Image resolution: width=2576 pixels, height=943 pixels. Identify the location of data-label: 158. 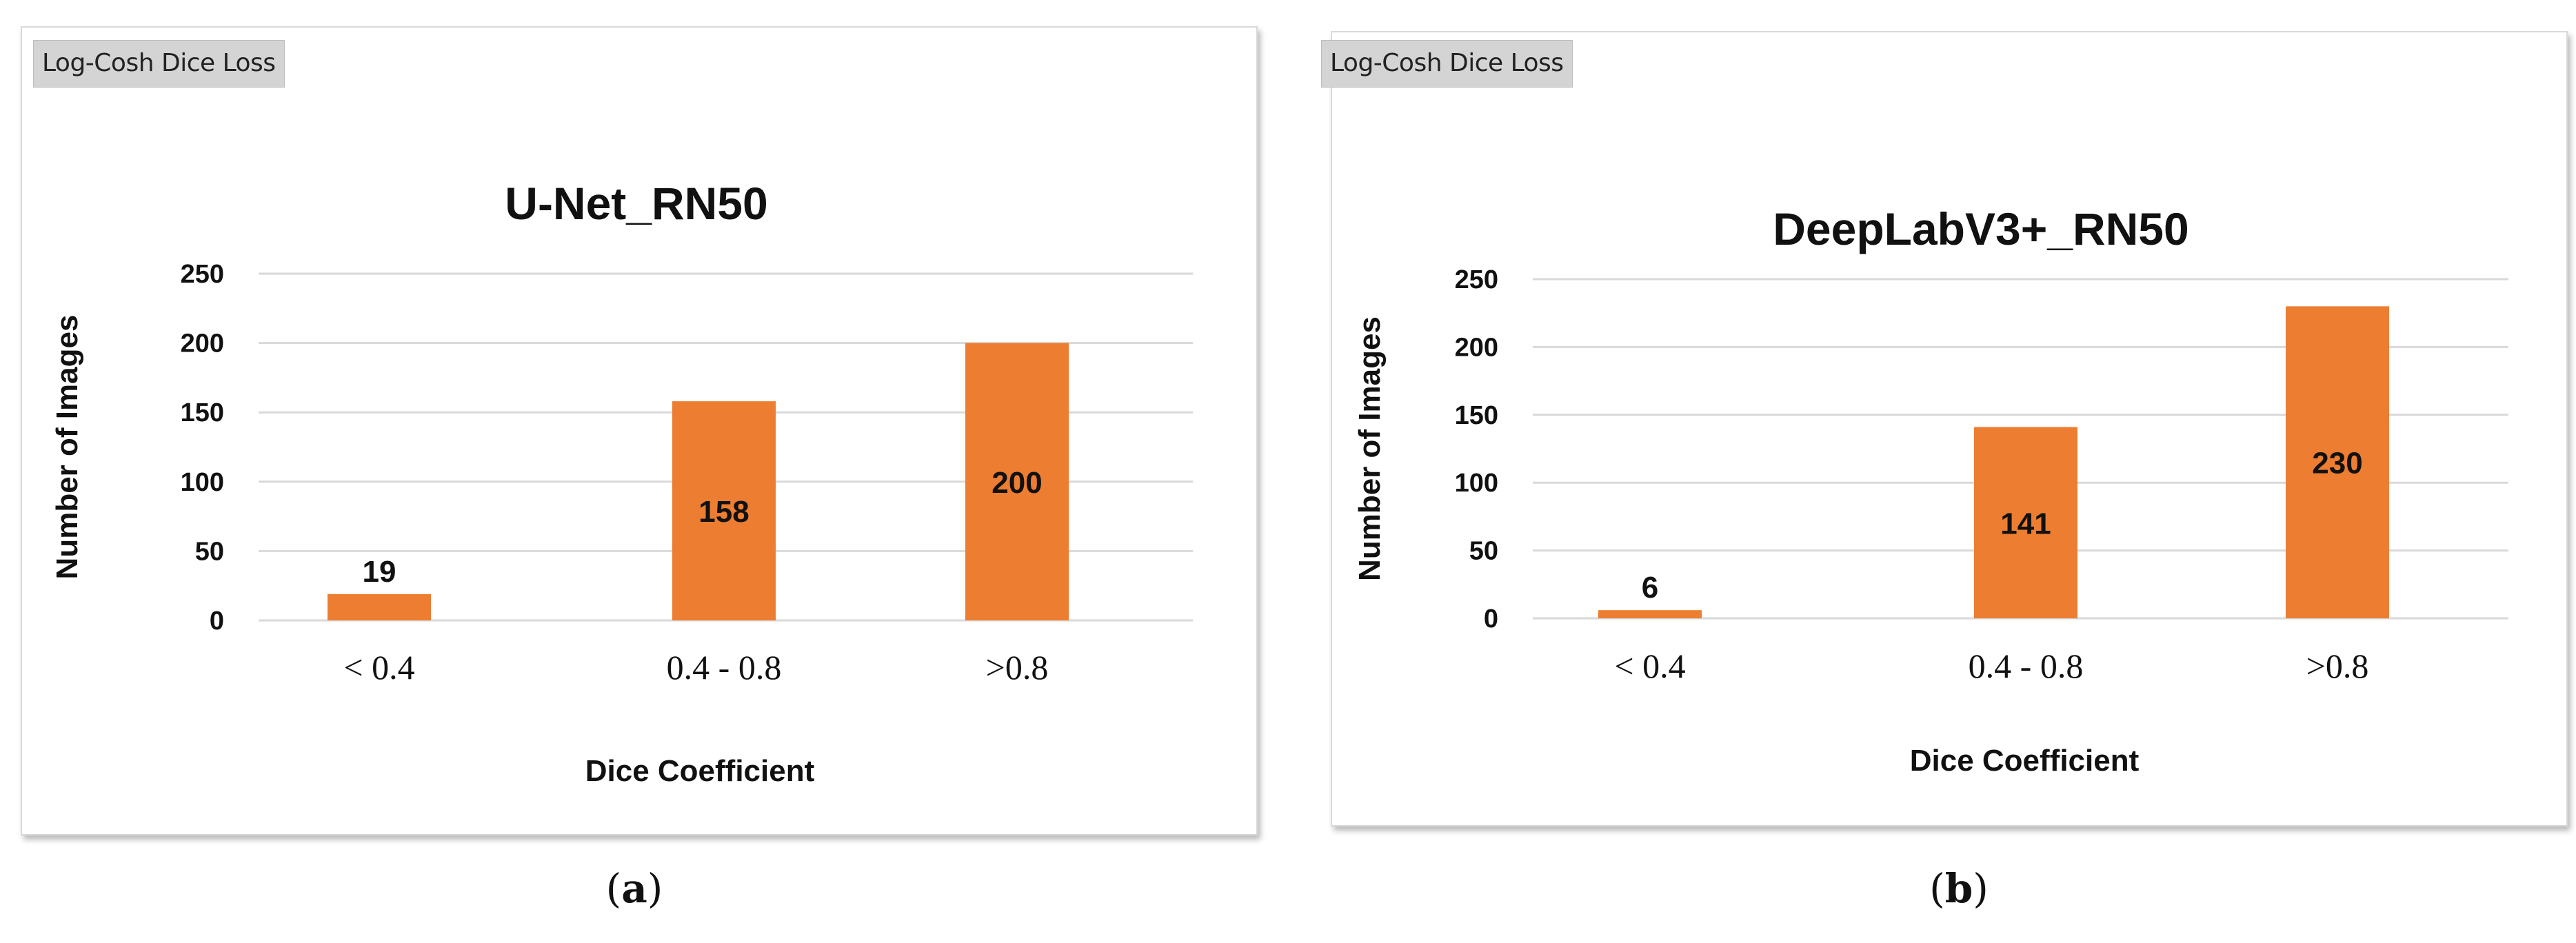
(723, 512).